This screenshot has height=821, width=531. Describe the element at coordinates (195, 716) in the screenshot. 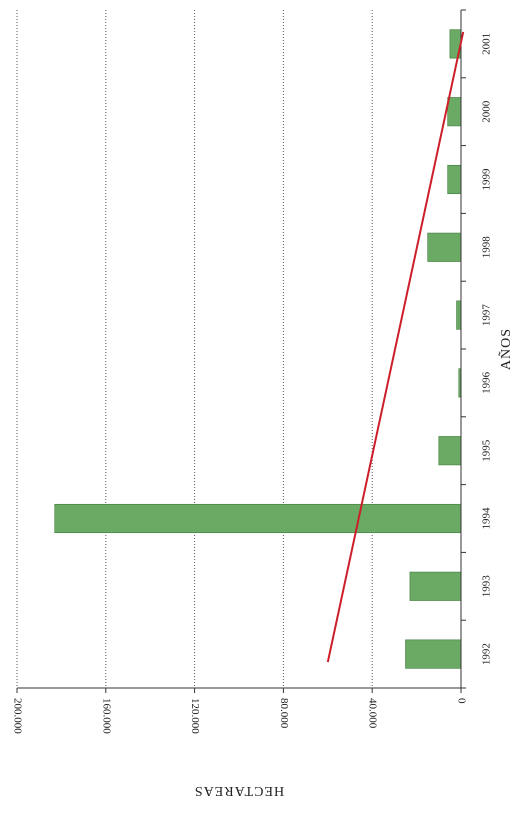

I see `value-tick-label: 120.000` at that location.